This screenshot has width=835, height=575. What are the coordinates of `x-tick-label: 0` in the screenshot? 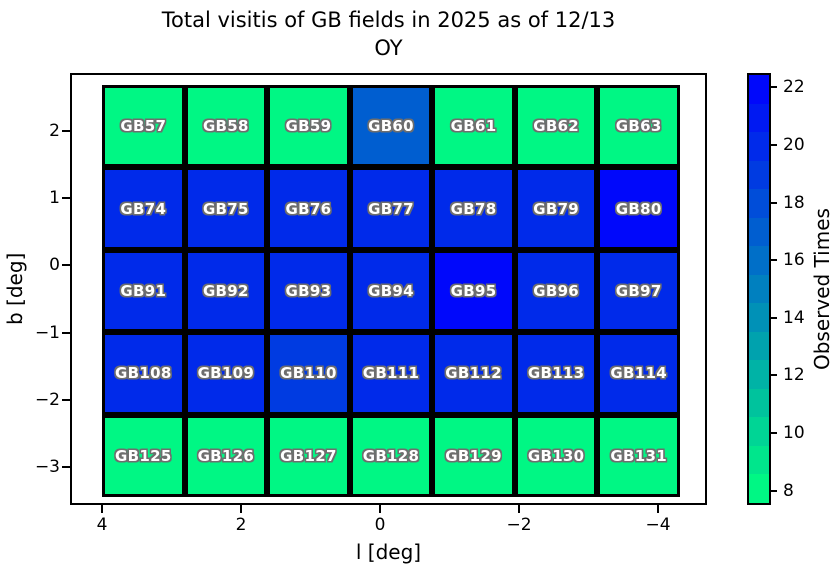 It's located at (380, 525).